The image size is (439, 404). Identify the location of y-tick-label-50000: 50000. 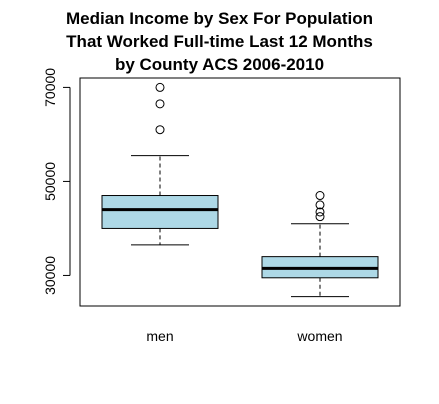
(50, 181).